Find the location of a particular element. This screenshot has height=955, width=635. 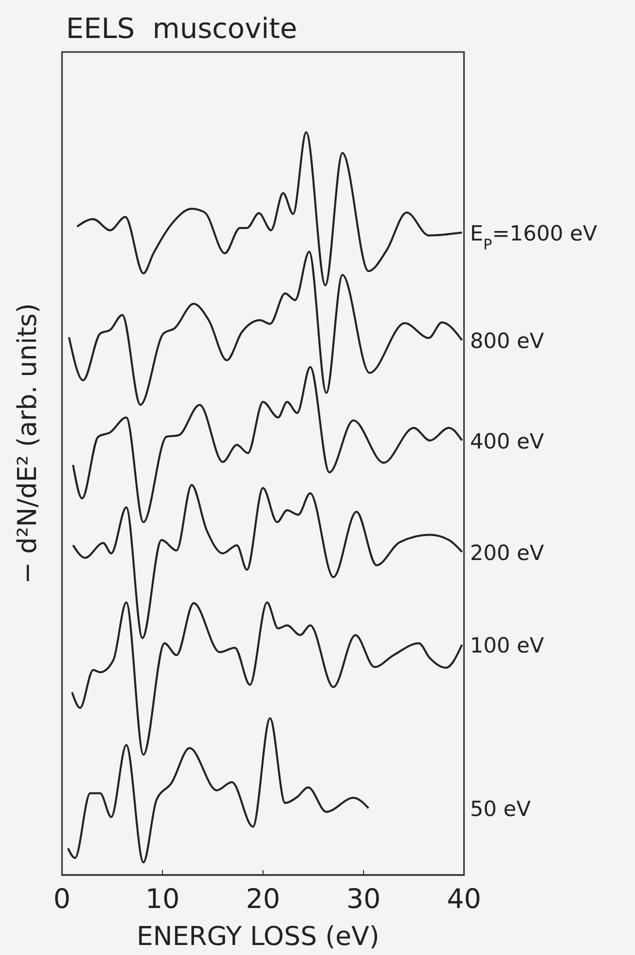

text: 50 eV is located at coordinates (501, 809).